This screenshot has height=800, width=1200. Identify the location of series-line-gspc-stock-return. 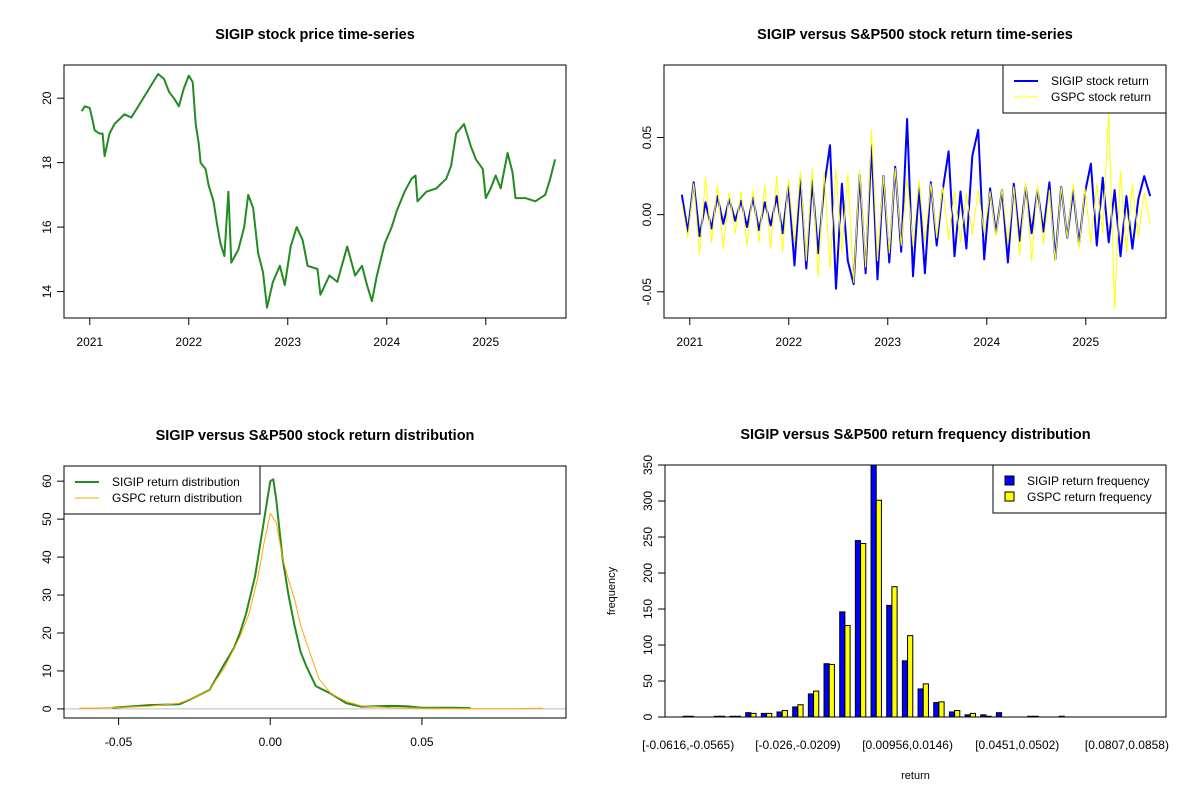
(916, 211).